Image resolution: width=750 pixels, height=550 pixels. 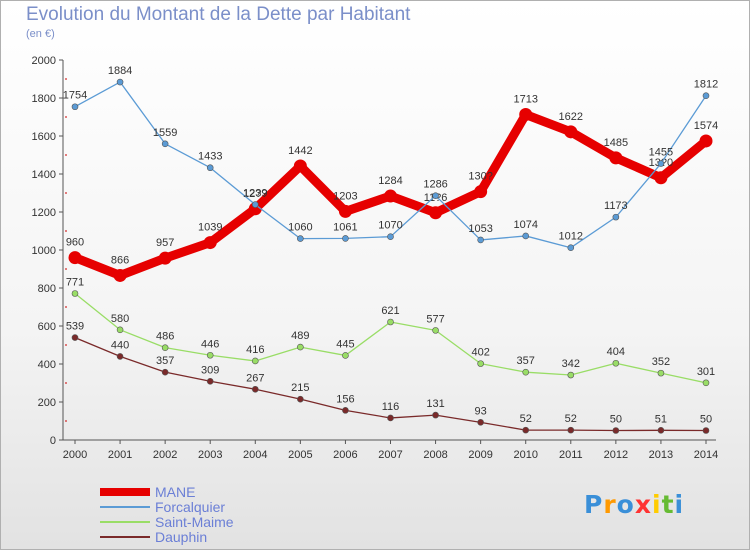 I want to click on data-label-dauphin: 116, so click(x=391, y=407).